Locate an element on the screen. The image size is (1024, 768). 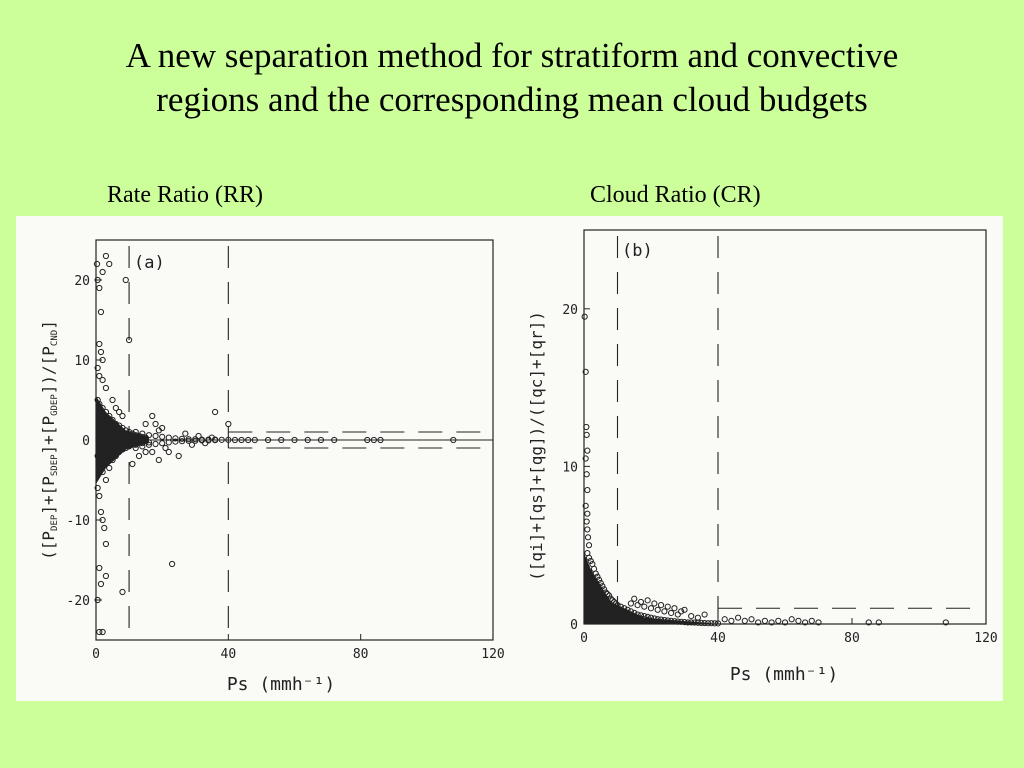
panel-a-x-tick-label: 80 is located at coordinates (361, 654).